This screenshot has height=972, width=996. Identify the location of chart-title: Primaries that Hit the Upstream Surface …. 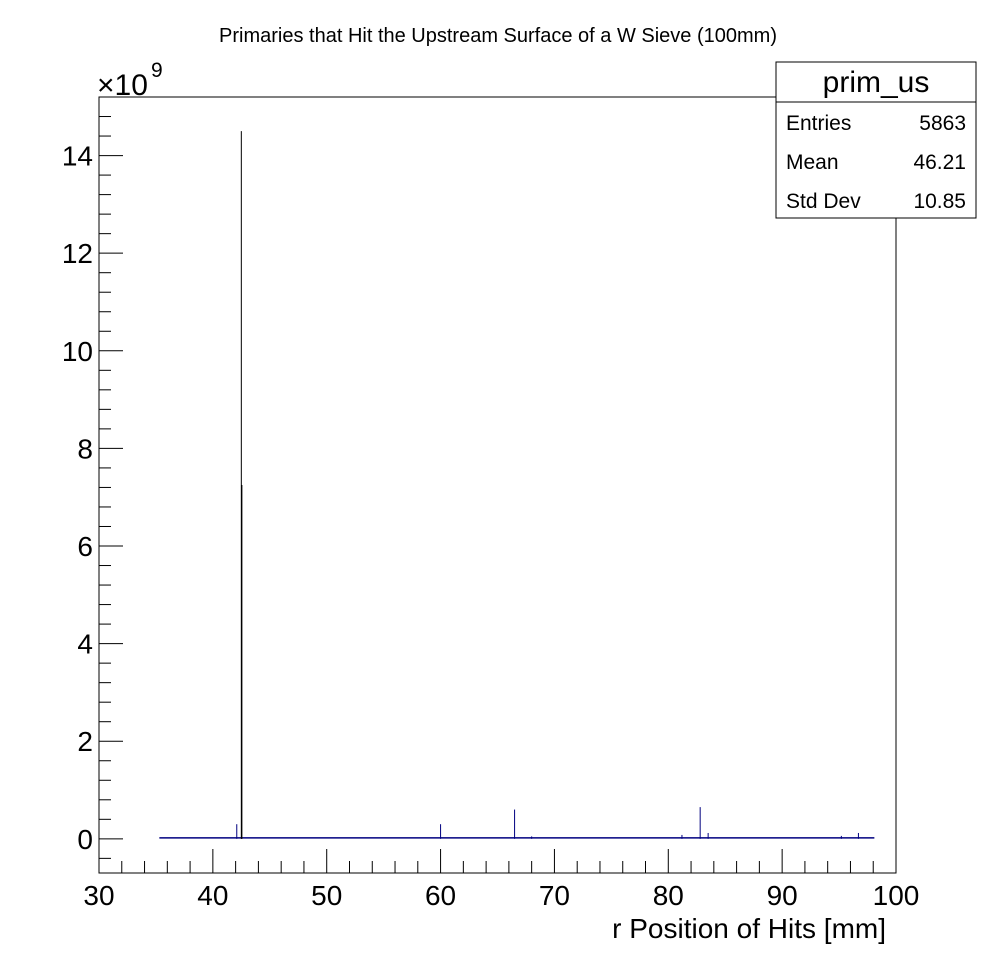
(498, 36).